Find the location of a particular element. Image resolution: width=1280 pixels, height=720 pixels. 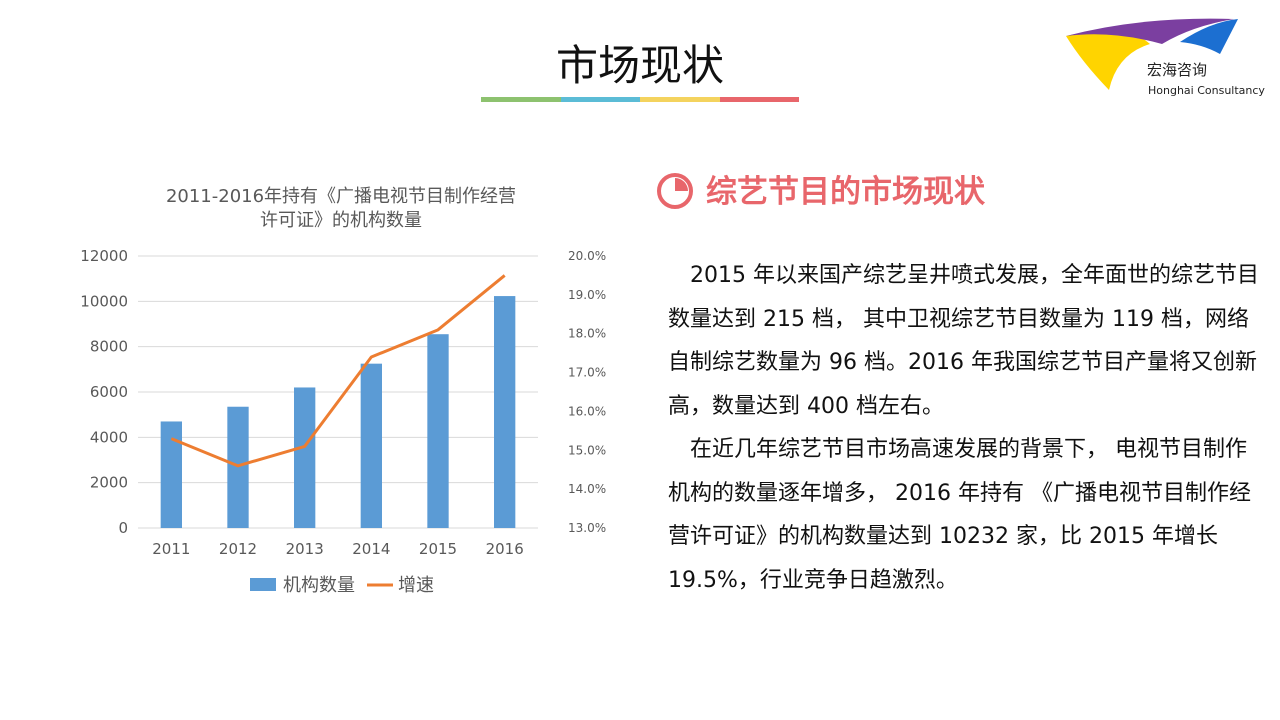

x-tick-label: 2016 is located at coordinates (505, 549).